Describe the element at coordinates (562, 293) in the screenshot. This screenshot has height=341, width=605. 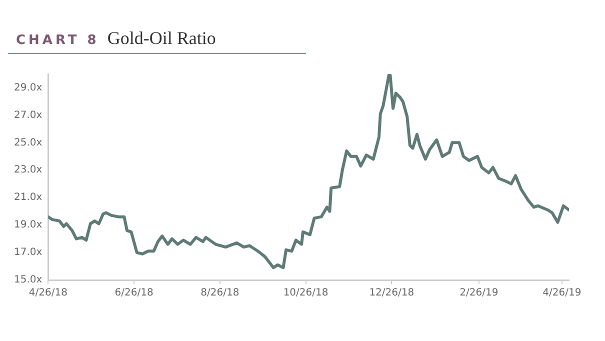
I see `x-tick-label: 4/26/19` at that location.